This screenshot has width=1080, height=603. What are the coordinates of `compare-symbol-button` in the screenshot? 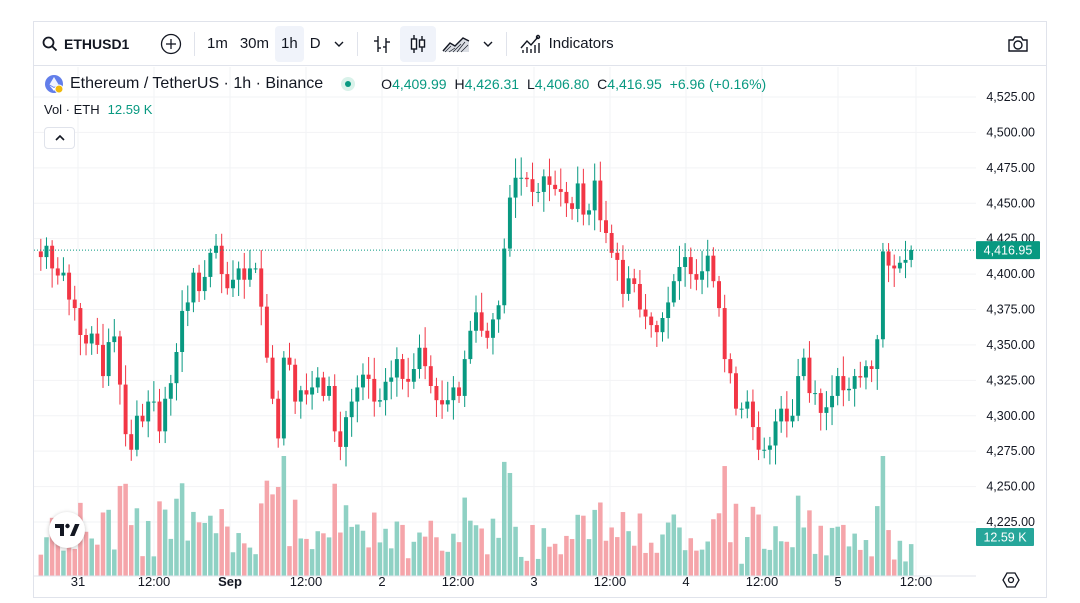 It's located at (171, 44).